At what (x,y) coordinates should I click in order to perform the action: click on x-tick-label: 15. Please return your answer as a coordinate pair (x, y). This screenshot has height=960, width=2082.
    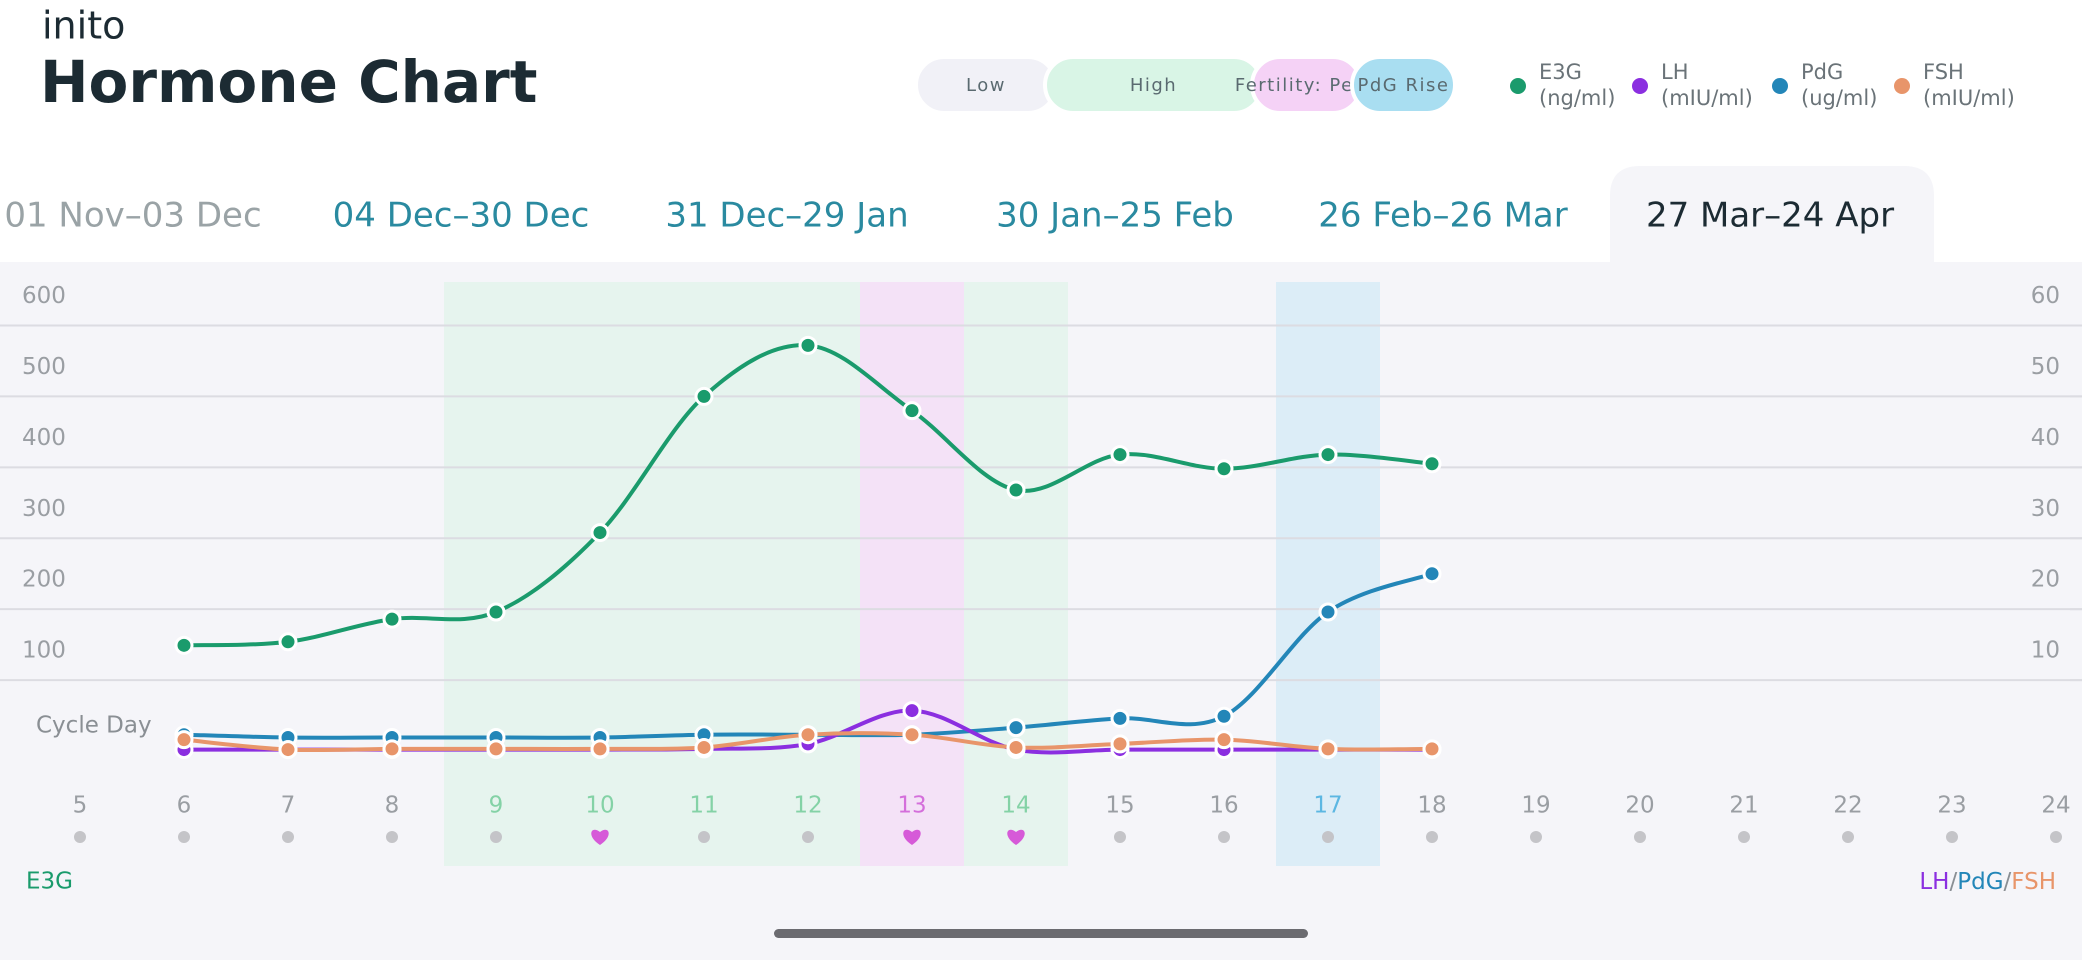
    Looking at the image, I should click on (1119, 806).